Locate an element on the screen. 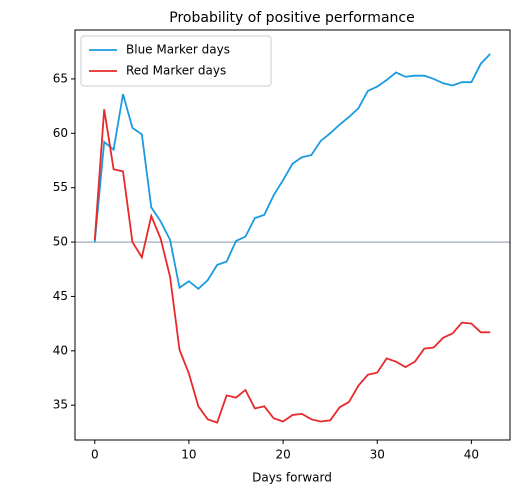  legend-box is located at coordinates (176, 61).